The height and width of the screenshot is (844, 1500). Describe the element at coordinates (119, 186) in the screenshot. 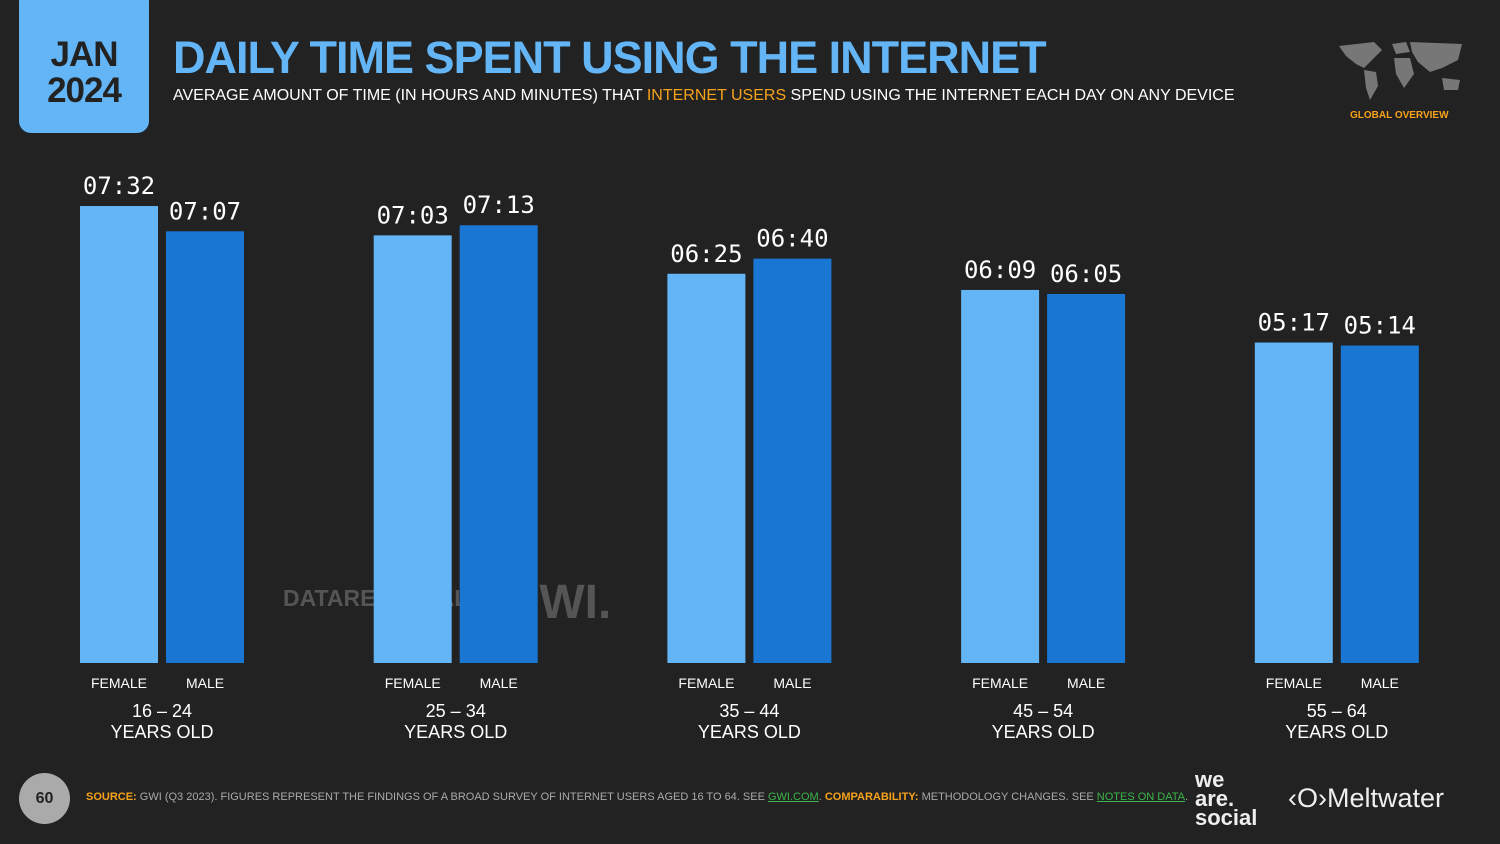

I see `data-label: 07:32` at that location.